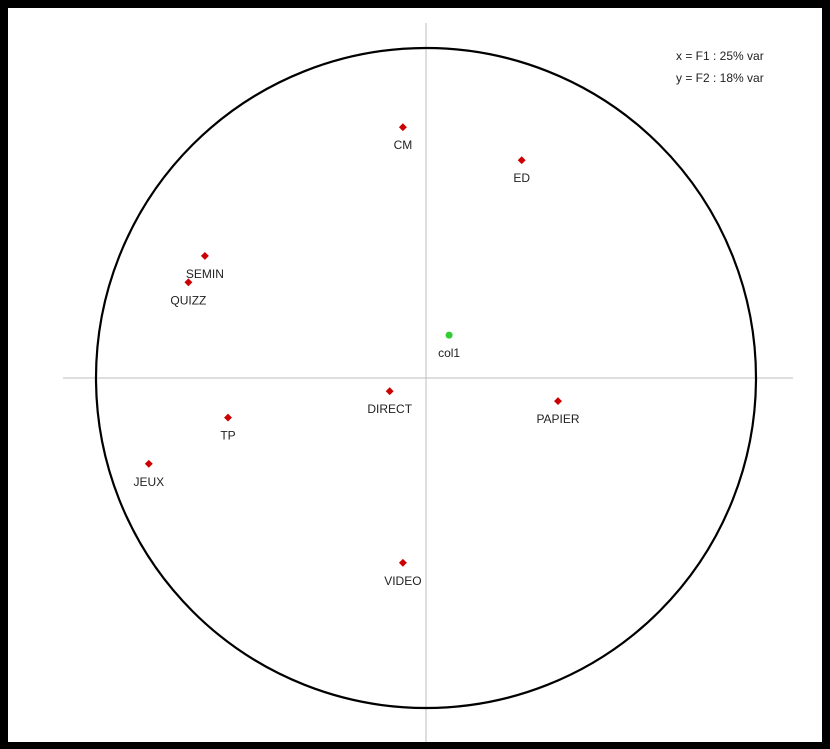  Describe the element at coordinates (402, 581) in the screenshot. I see `point-video-label: VIDEO` at that location.